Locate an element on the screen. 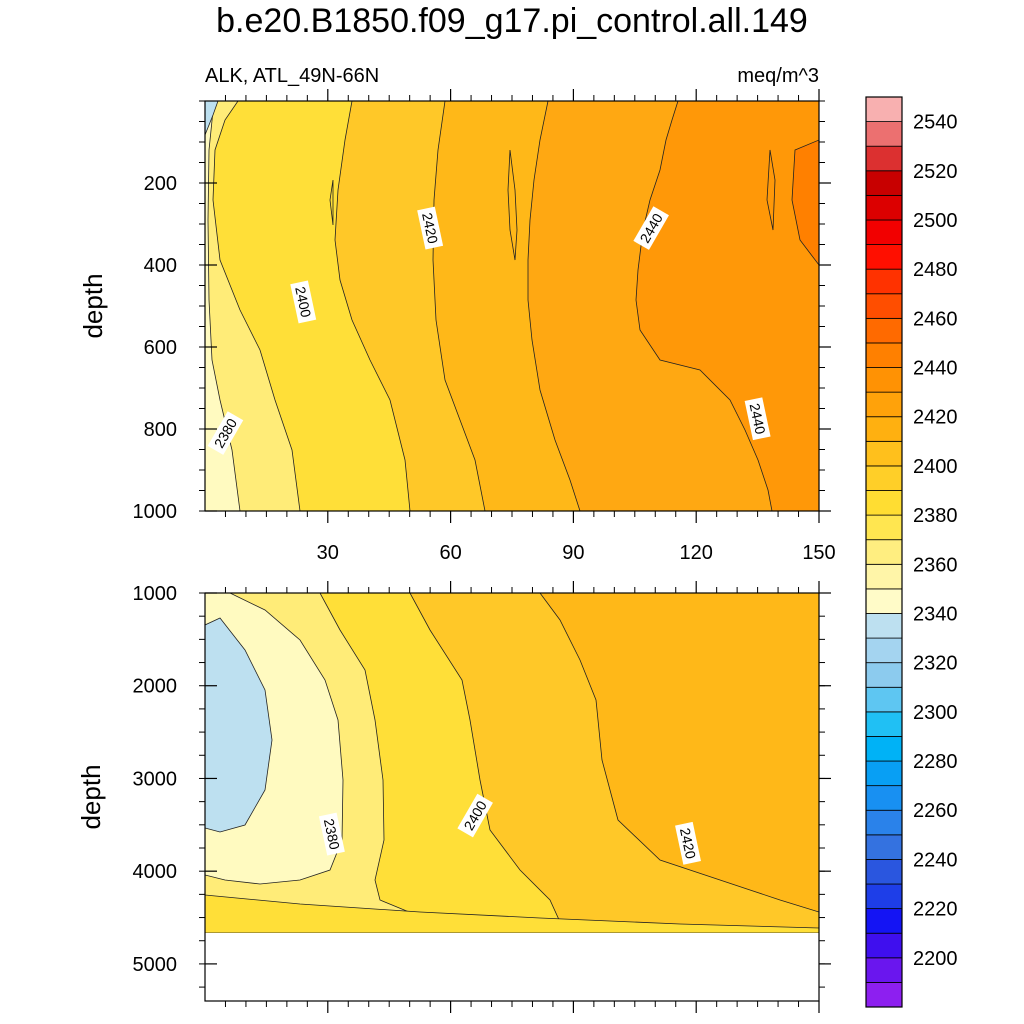 Image resolution: width=1024 pixels, height=1024 pixels. contour-label: 2400 is located at coordinates (303, 302).